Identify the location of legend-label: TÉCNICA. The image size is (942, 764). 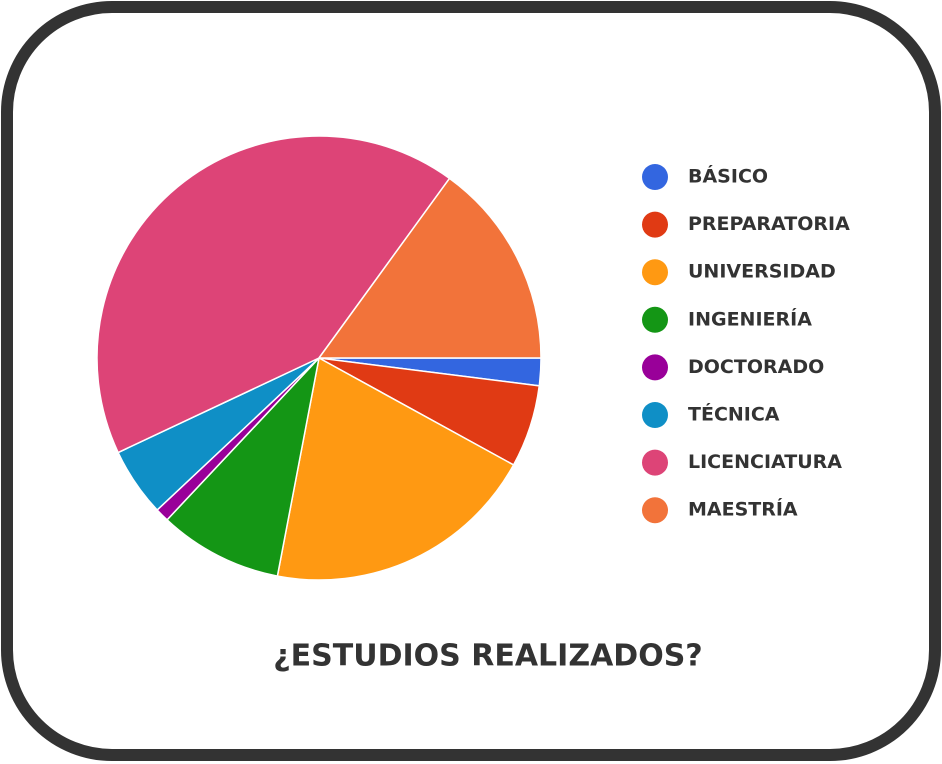
(734, 414).